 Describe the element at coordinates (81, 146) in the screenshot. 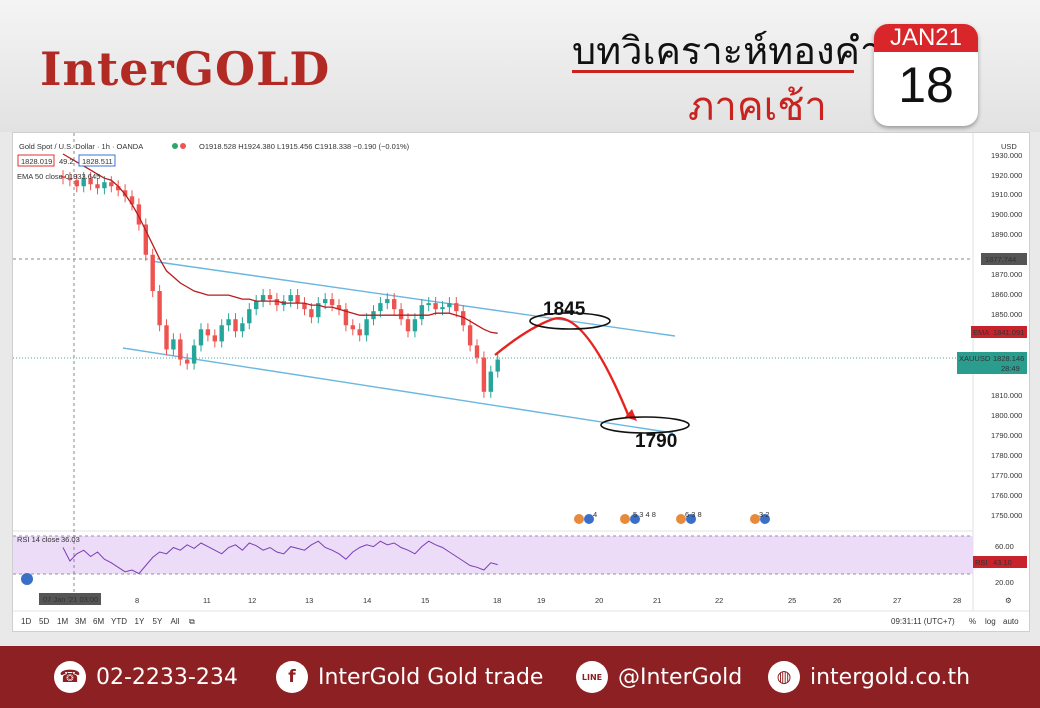

I see `symbol-label: Gold Spot / U.S. Dollar · 1h · OANDA` at that location.